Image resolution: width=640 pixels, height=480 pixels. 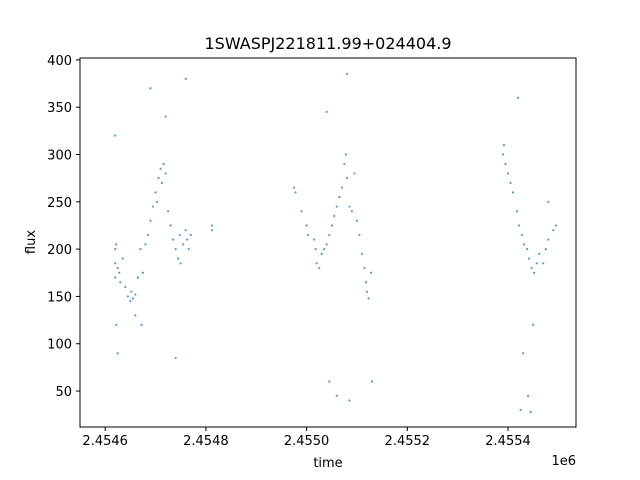 I want to click on x-axis-offset-label: 1e6, so click(x=563, y=461).